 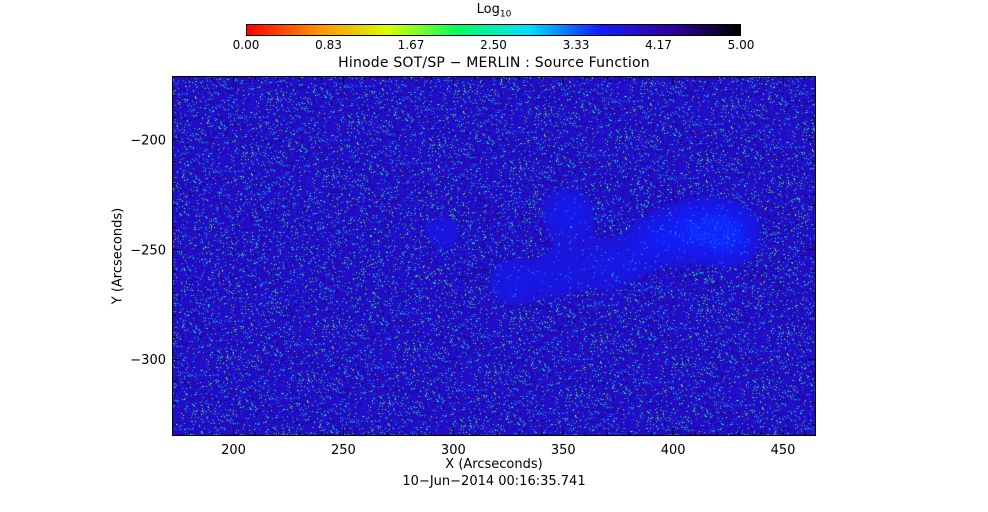 What do you see at coordinates (494, 481) in the screenshot?
I see `timestamp: 10−Jun−2014 00:16:35.741` at bounding box center [494, 481].